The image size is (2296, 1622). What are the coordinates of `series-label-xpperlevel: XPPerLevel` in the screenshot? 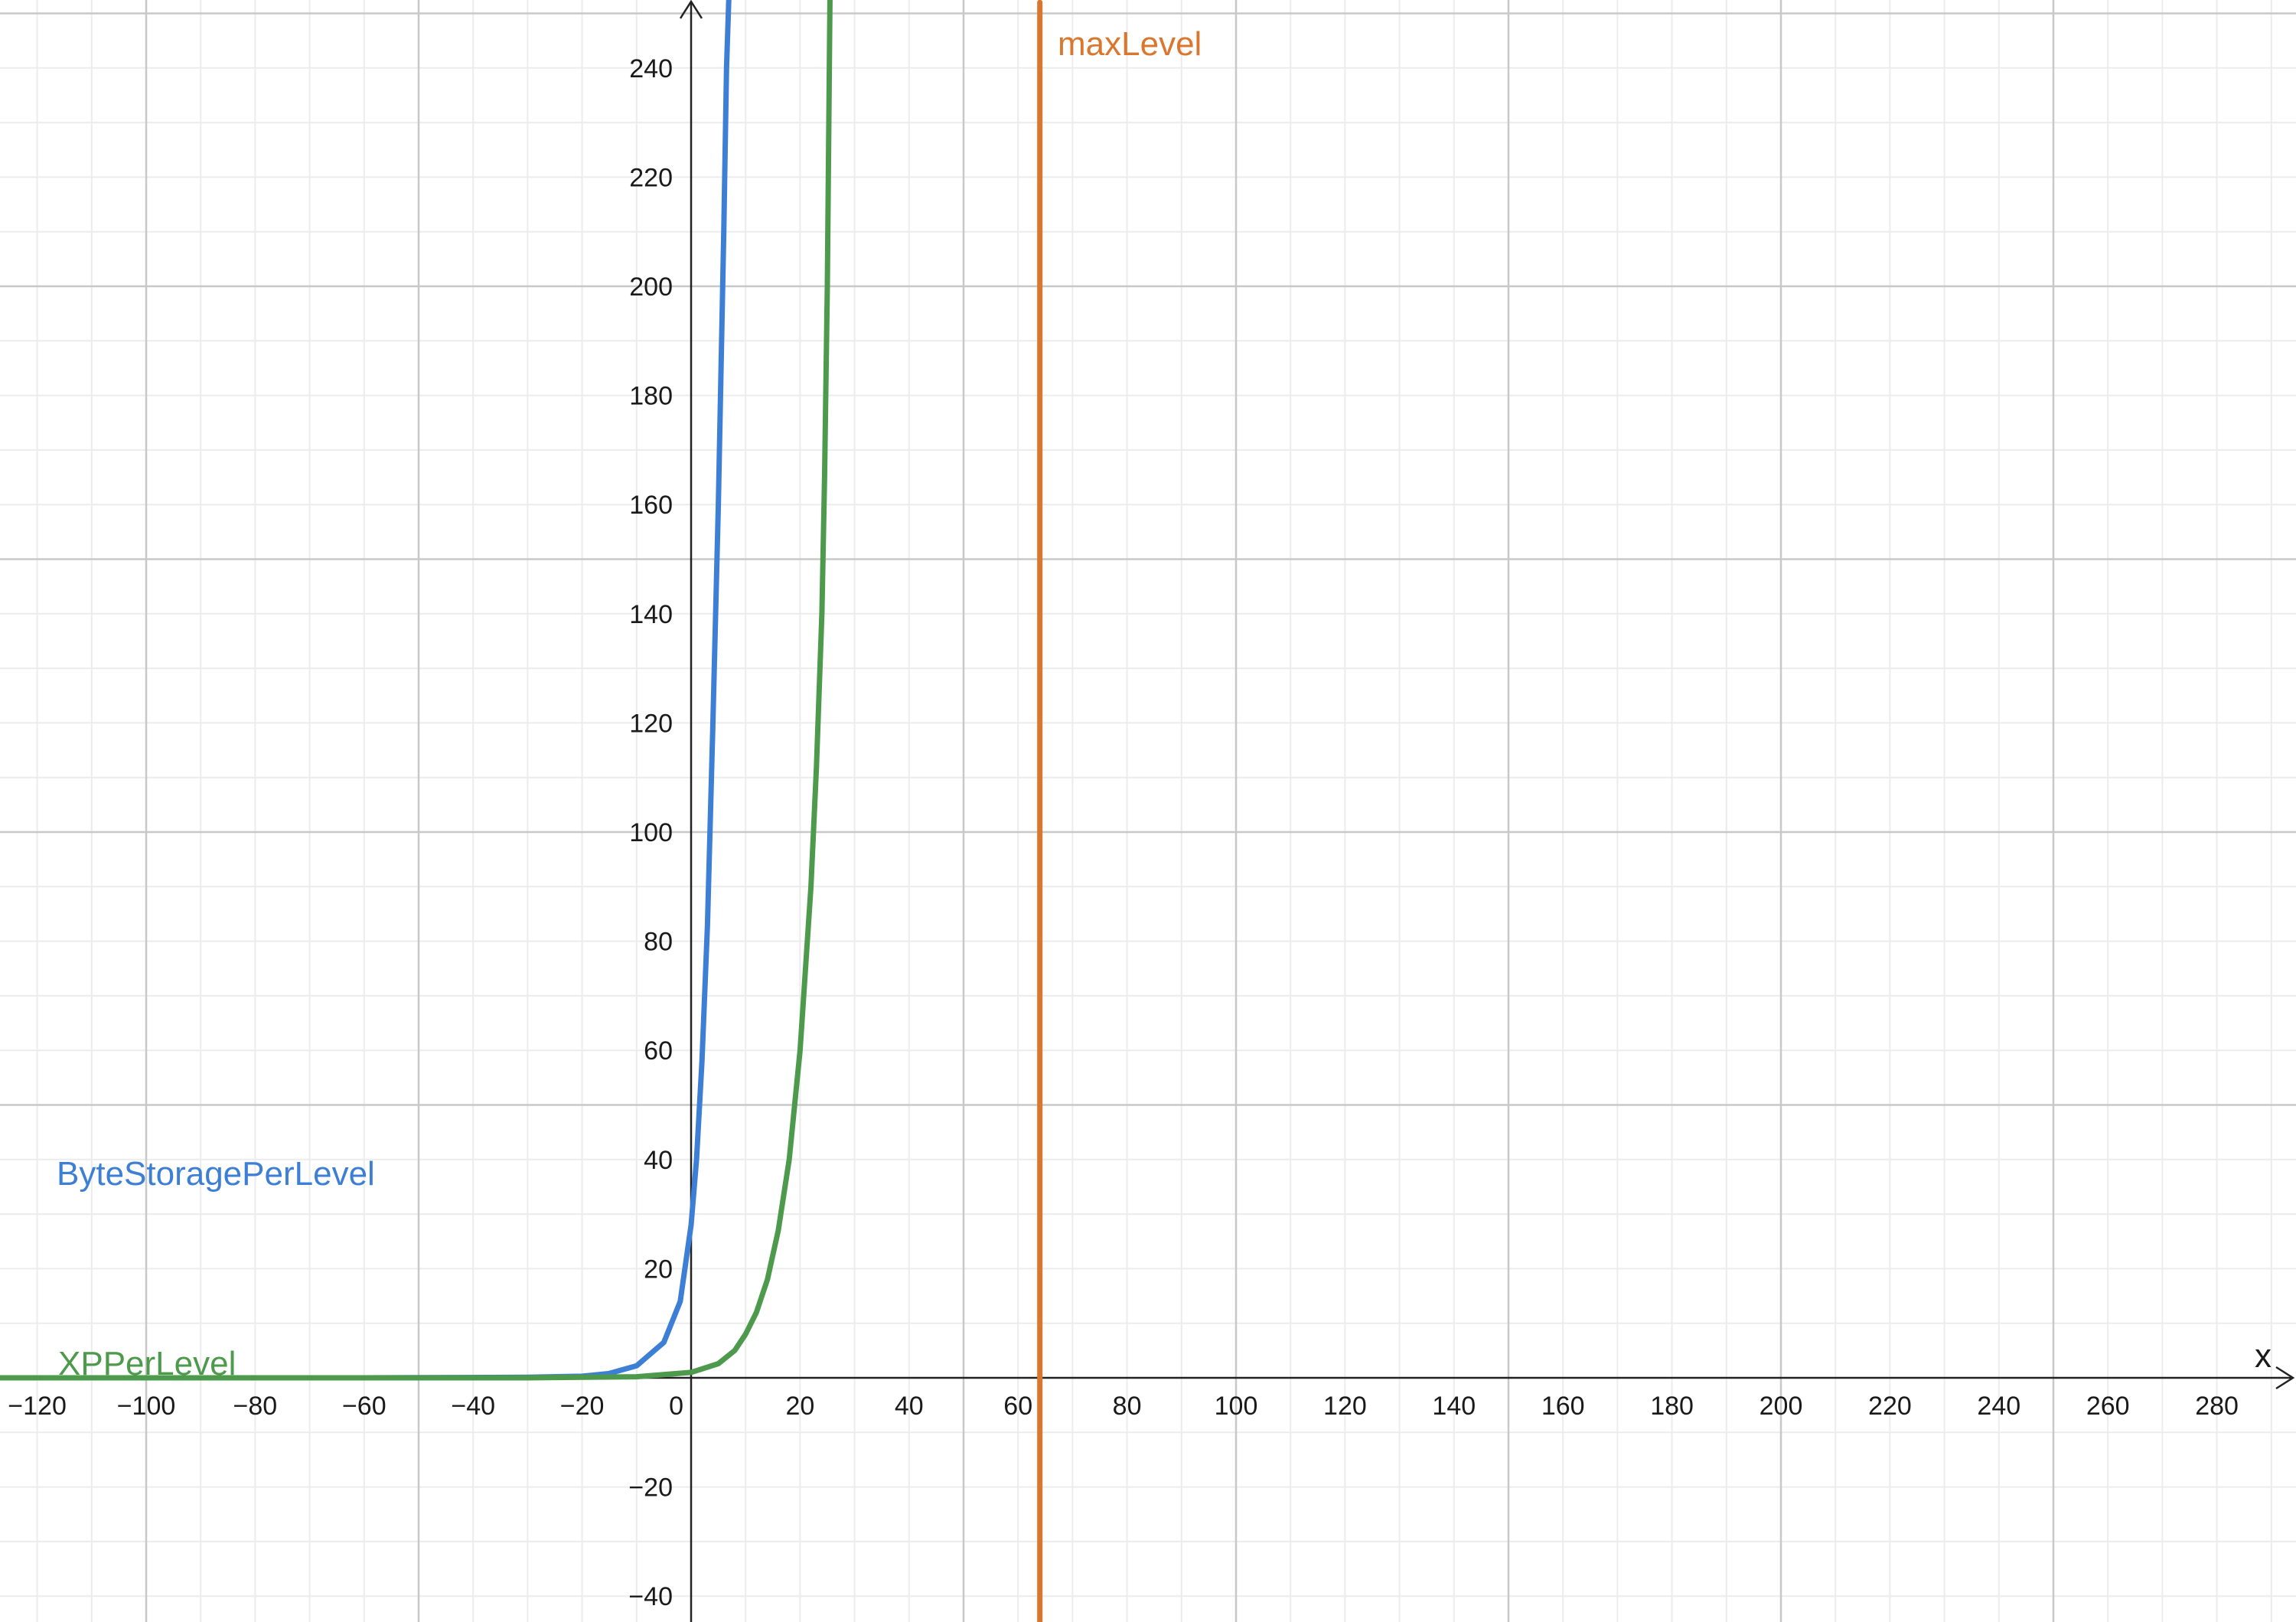 It's located at (147, 1363).